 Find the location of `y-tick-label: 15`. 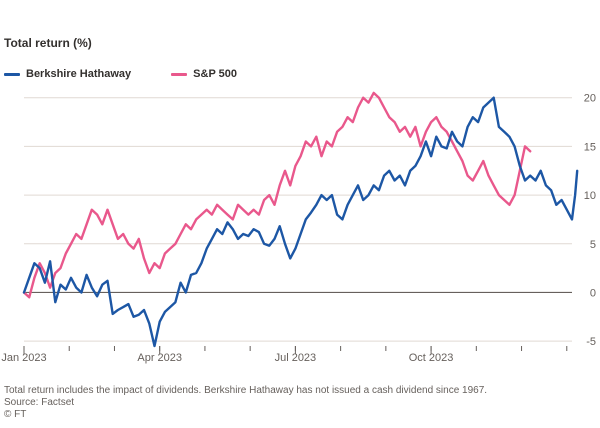

y-tick-label: 15 is located at coordinates (590, 147).